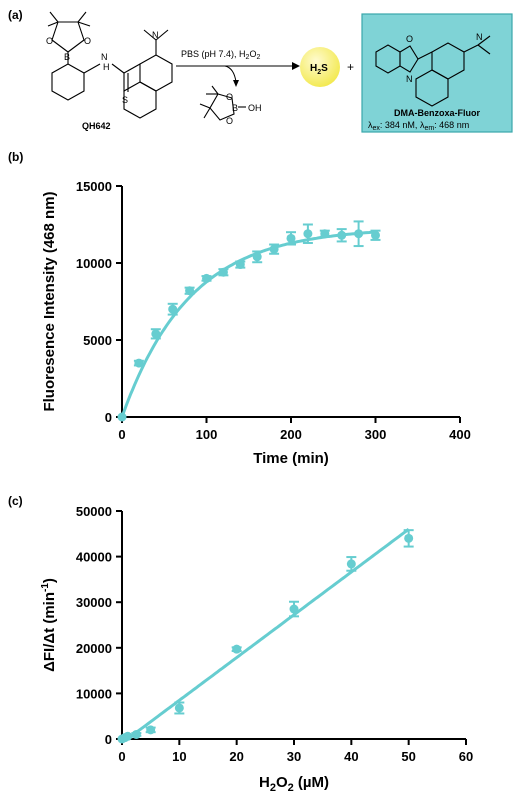 This screenshot has width=517, height=807. Describe the element at coordinates (49, 41) in the screenshot. I see `reactant-atom-o1: O` at that location.